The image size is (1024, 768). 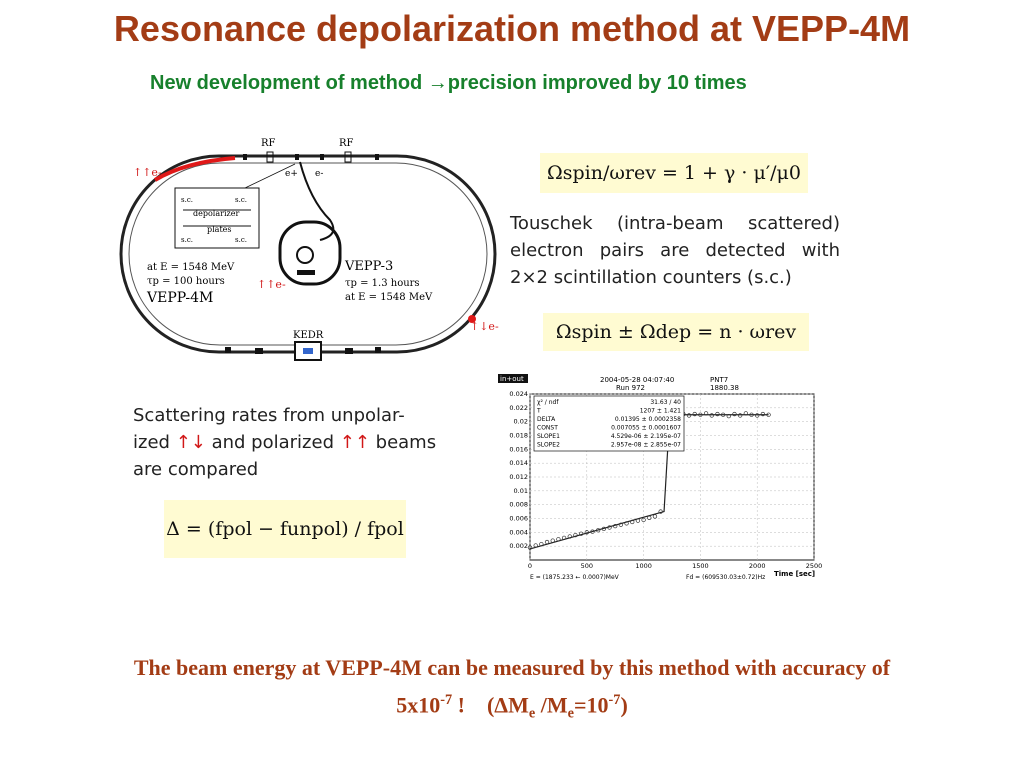 What do you see at coordinates (285, 456) in the screenshot?
I see `scattering-text-c: beams are compared` at bounding box center [285, 456].